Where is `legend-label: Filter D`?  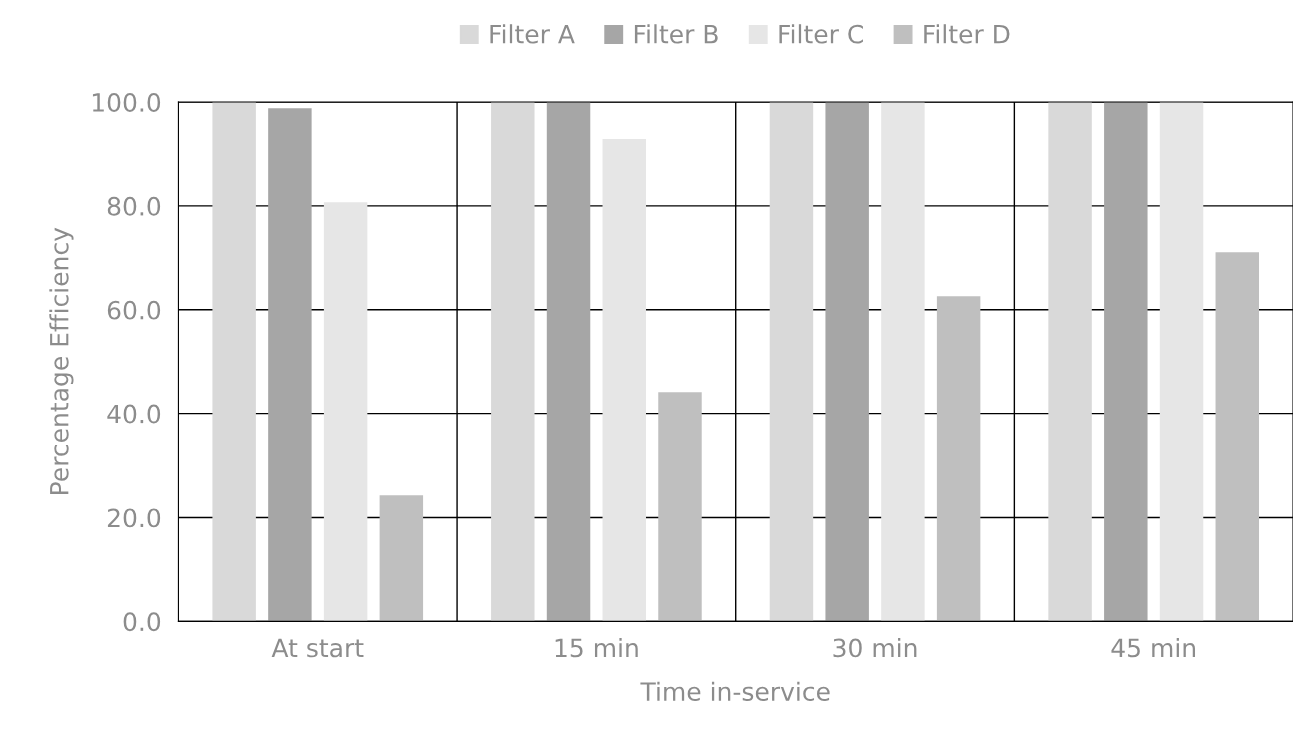 legend-label: Filter D is located at coordinates (967, 34).